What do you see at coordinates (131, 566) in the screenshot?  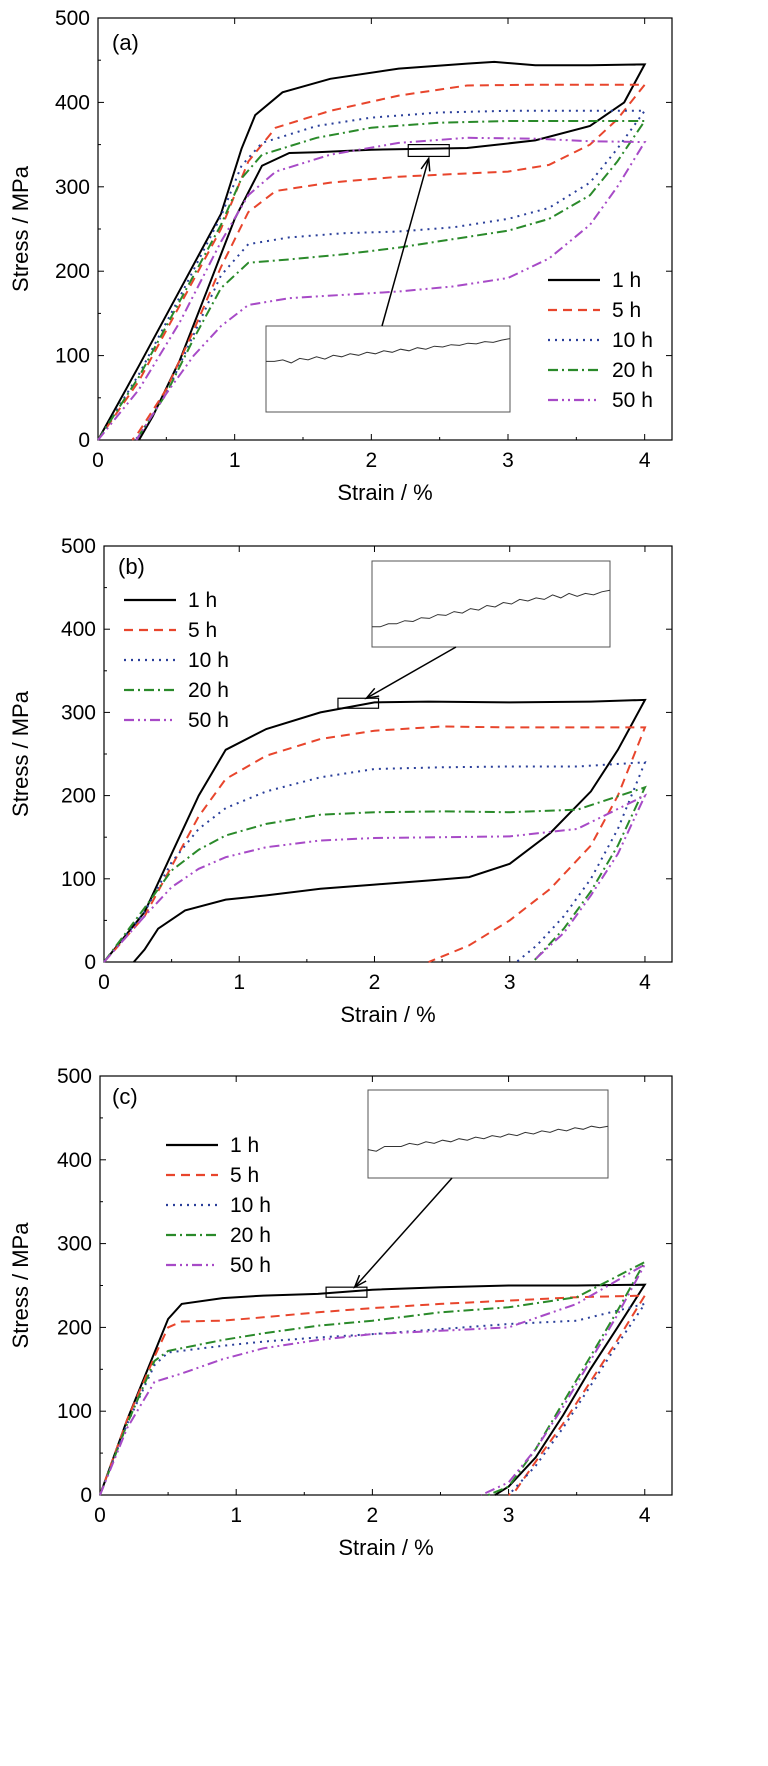 I see `panel-label: (b)` at bounding box center [131, 566].